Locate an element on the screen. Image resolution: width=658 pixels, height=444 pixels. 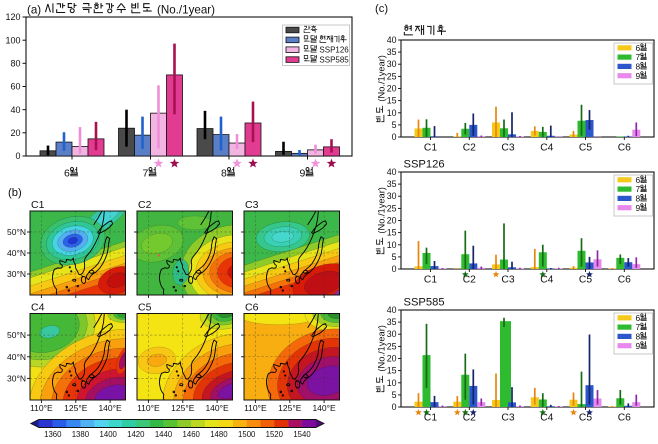
svg-text: (a) is located at coordinates (34, 10).